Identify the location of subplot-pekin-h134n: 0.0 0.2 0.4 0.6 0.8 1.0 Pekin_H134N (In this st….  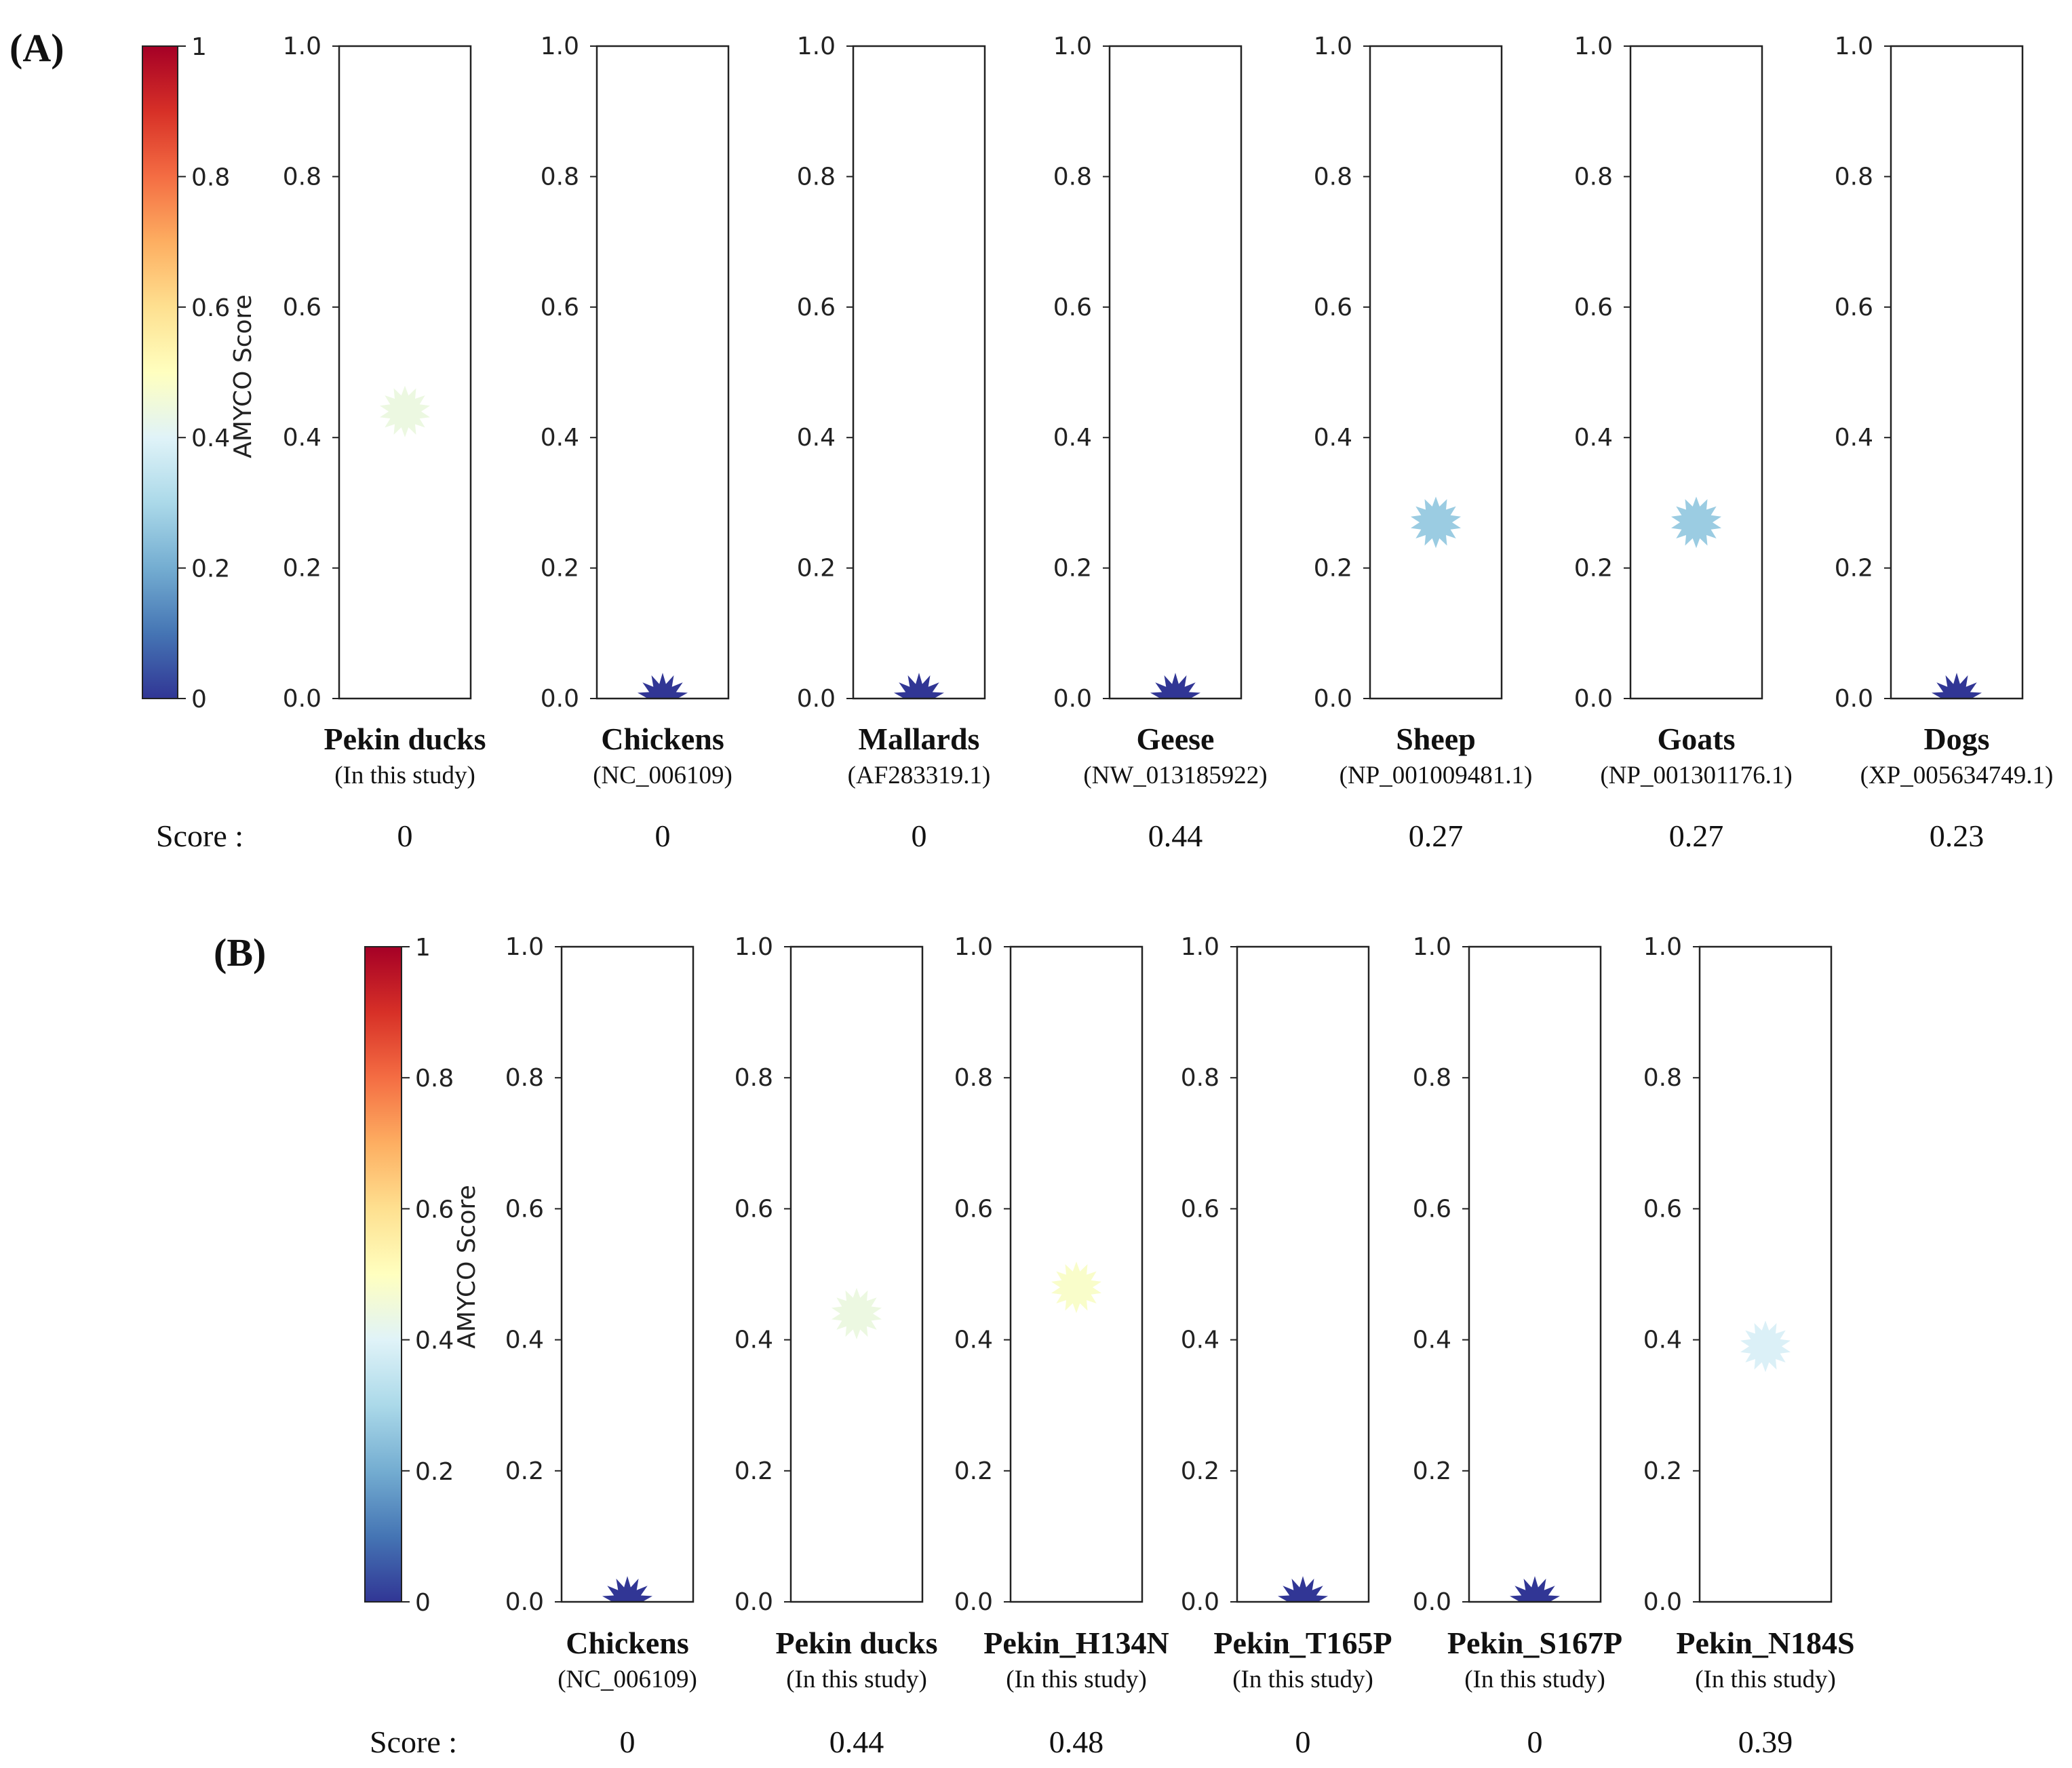
(1061, 1346).